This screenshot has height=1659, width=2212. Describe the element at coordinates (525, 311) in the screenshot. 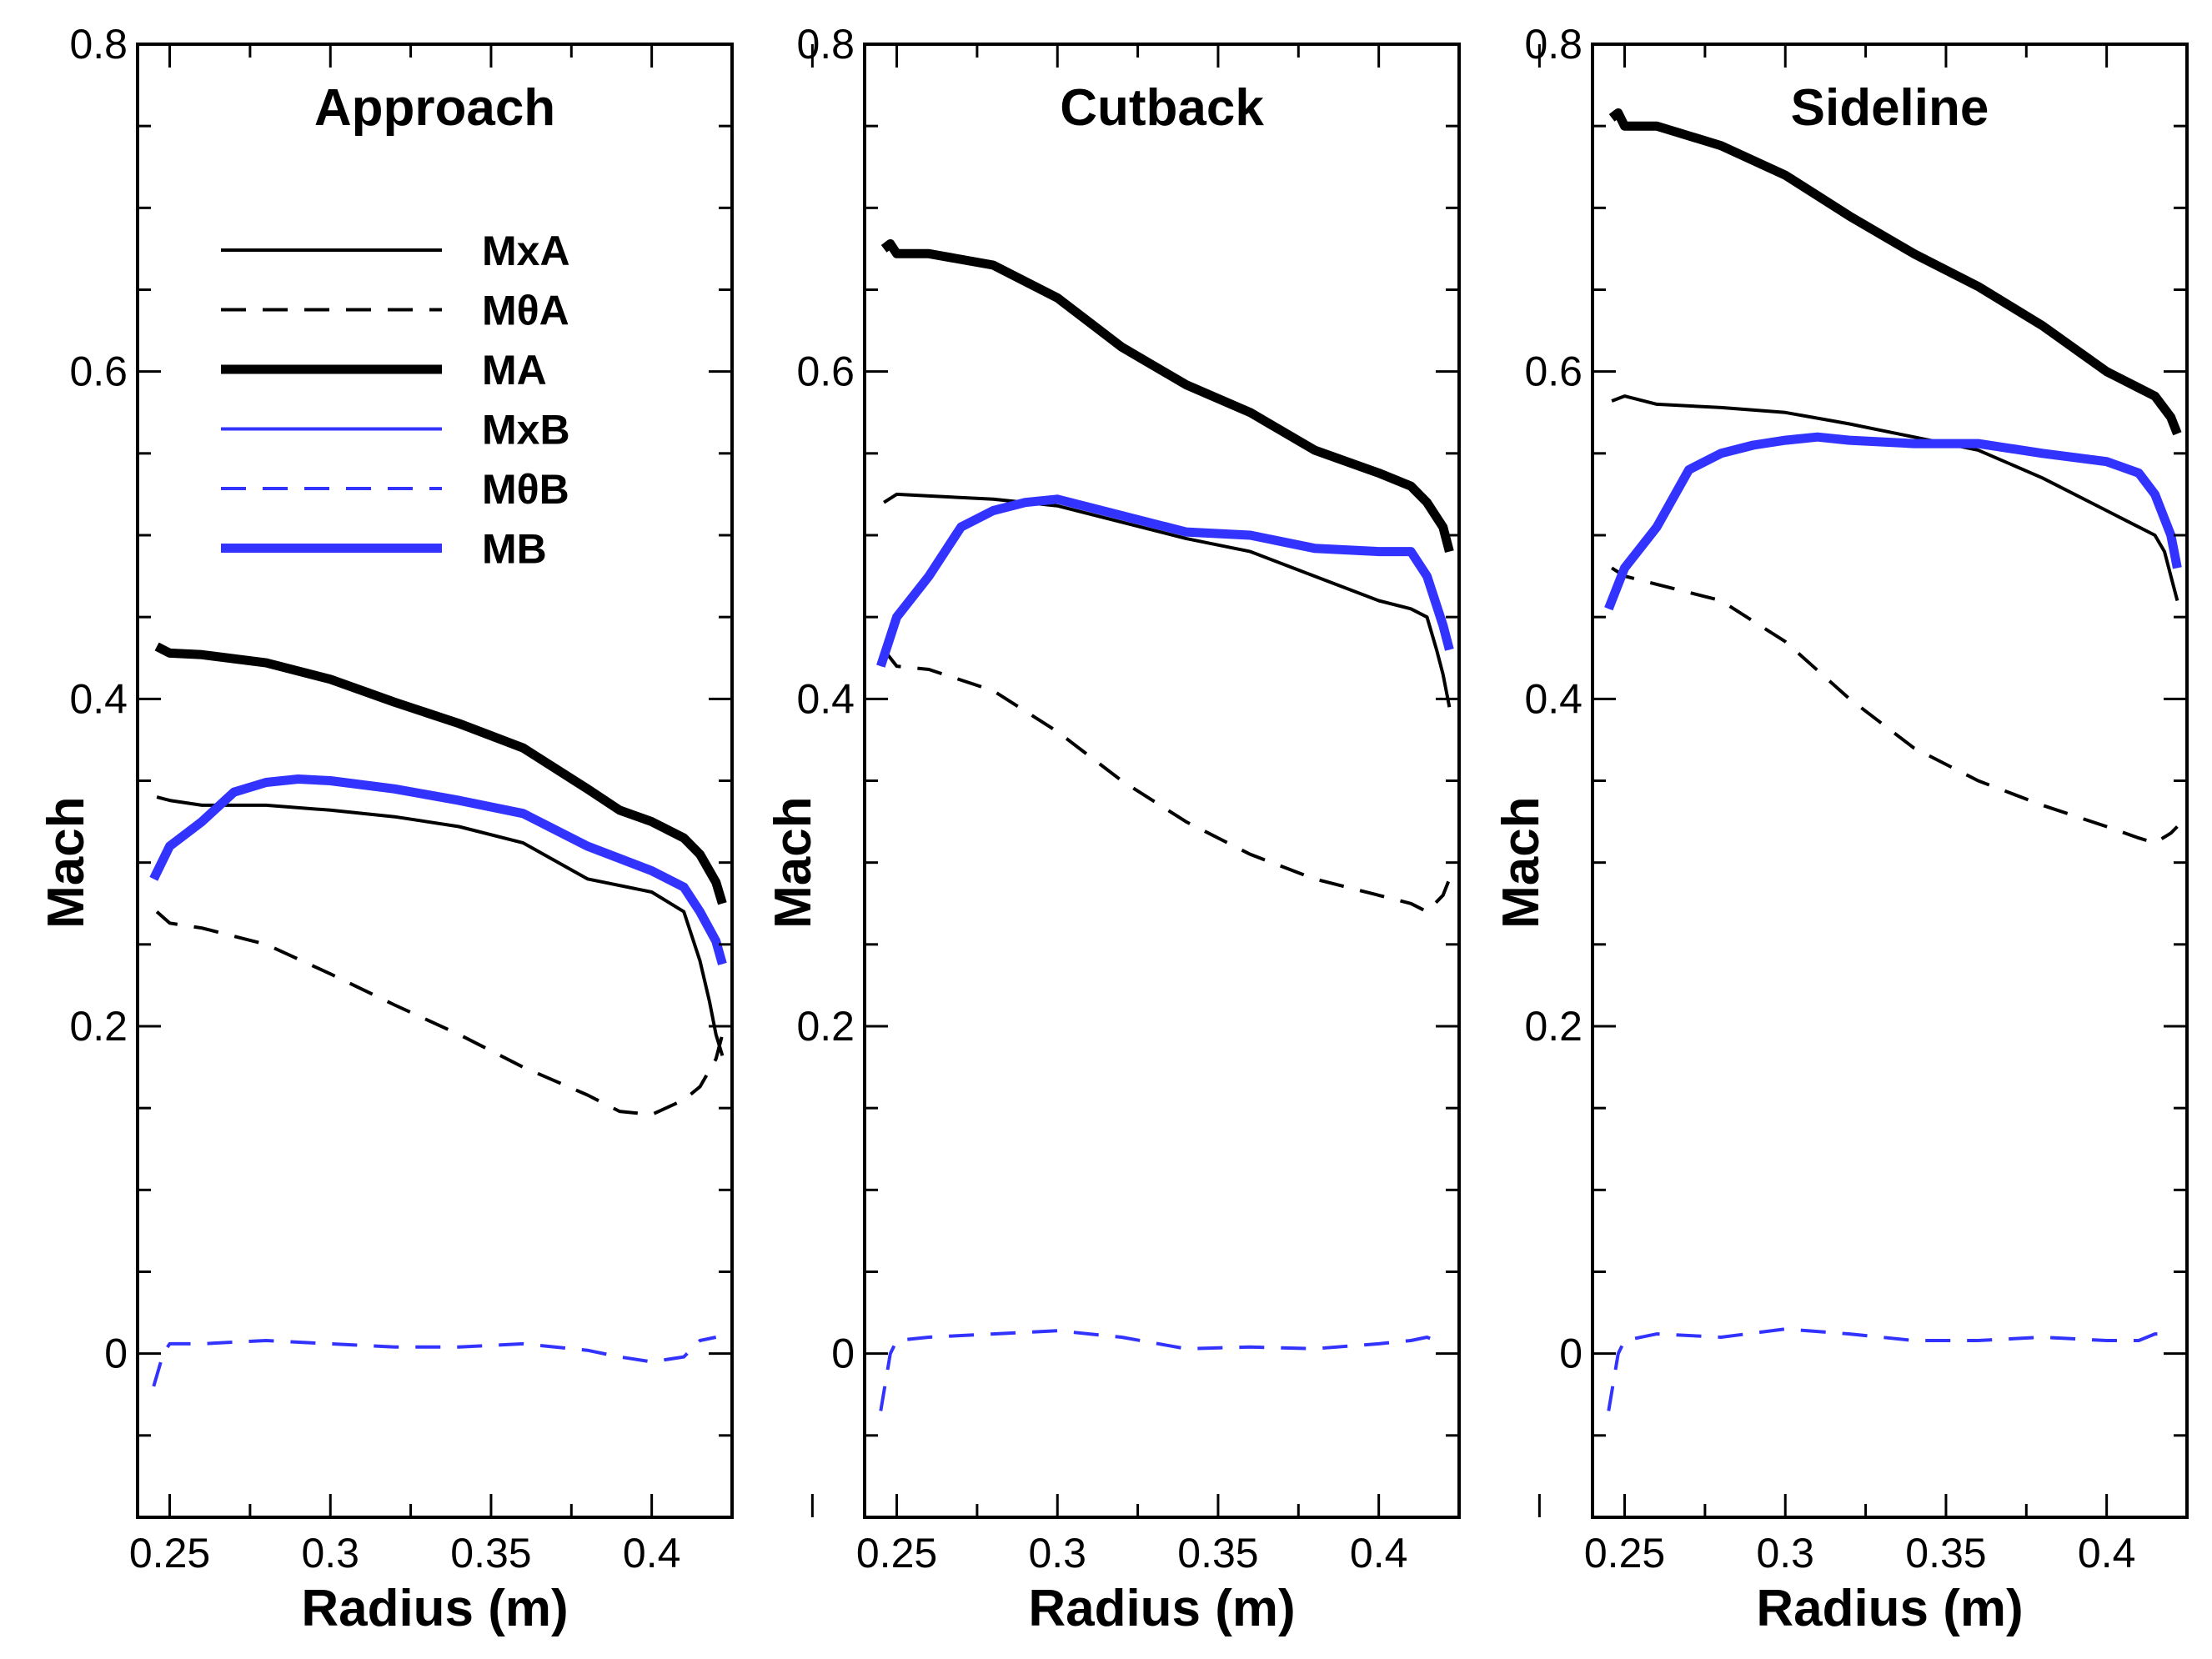

I see `legend-label-MθA: MθA` at that location.